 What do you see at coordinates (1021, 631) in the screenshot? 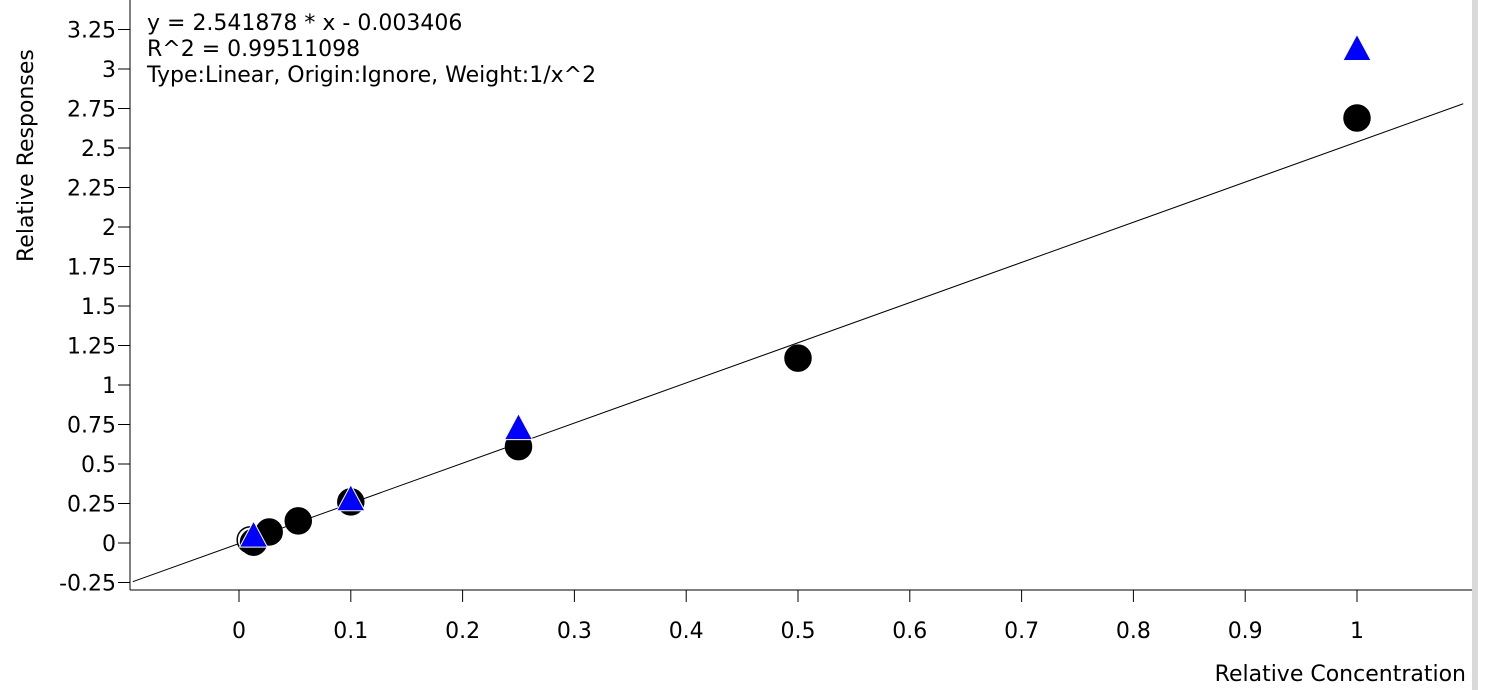
I see `x-tick-label: 0.7` at bounding box center [1021, 631].